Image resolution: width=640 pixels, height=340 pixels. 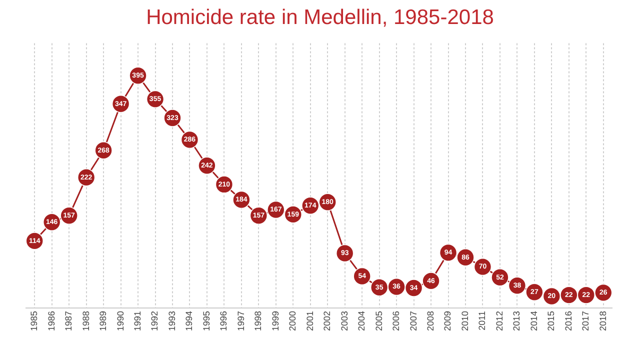 What do you see at coordinates (465, 321) in the screenshot?
I see `x-tick-label: 2010` at bounding box center [465, 321].